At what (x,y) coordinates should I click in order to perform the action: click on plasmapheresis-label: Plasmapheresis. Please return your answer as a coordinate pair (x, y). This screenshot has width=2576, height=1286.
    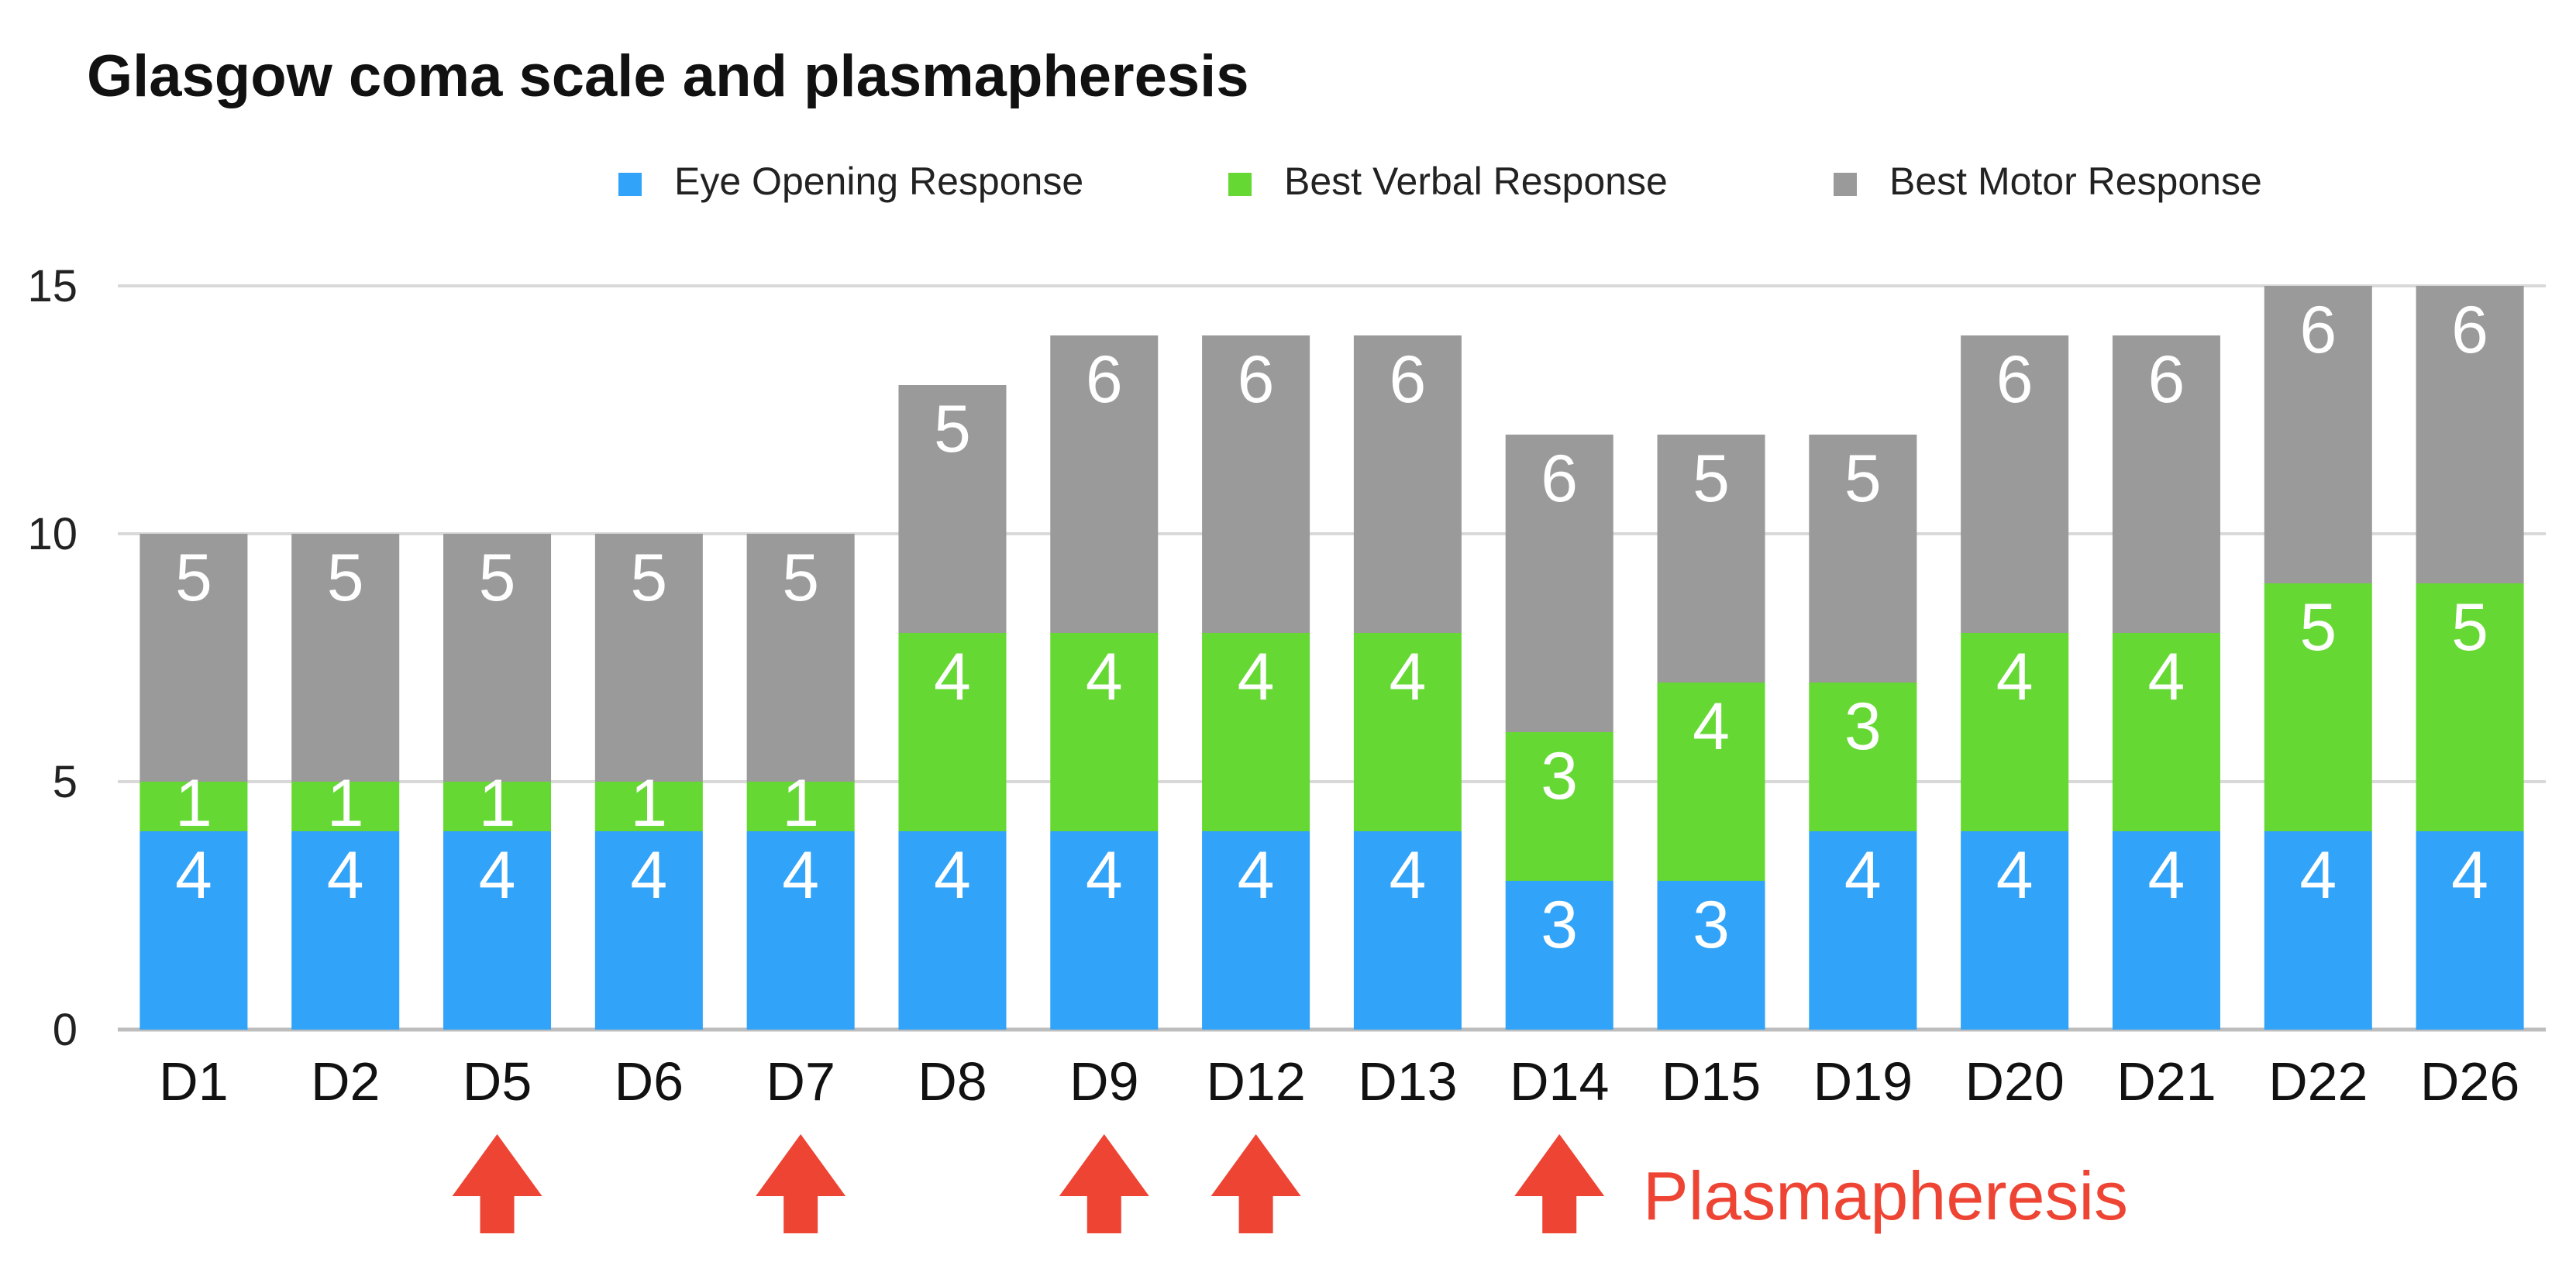
    Looking at the image, I should click on (1885, 1195).